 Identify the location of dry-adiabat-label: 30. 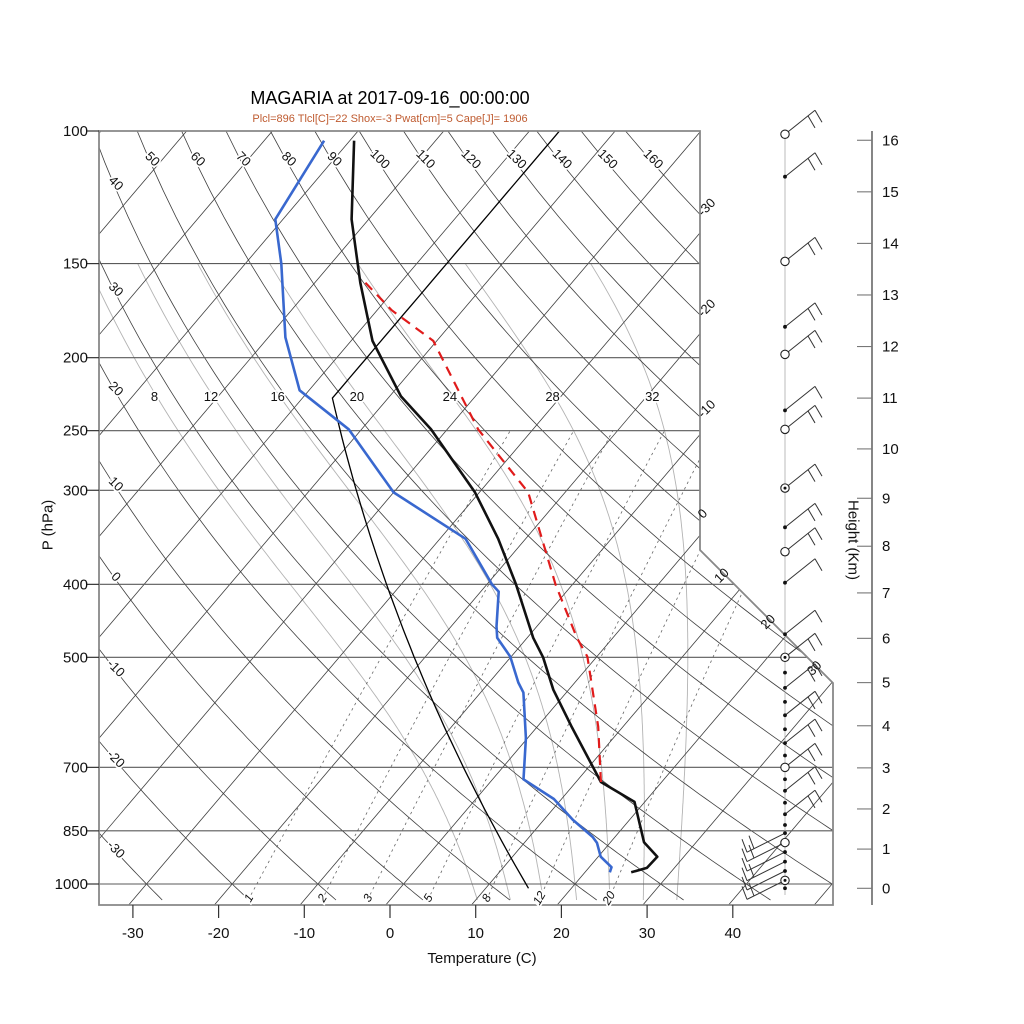
(116, 289).